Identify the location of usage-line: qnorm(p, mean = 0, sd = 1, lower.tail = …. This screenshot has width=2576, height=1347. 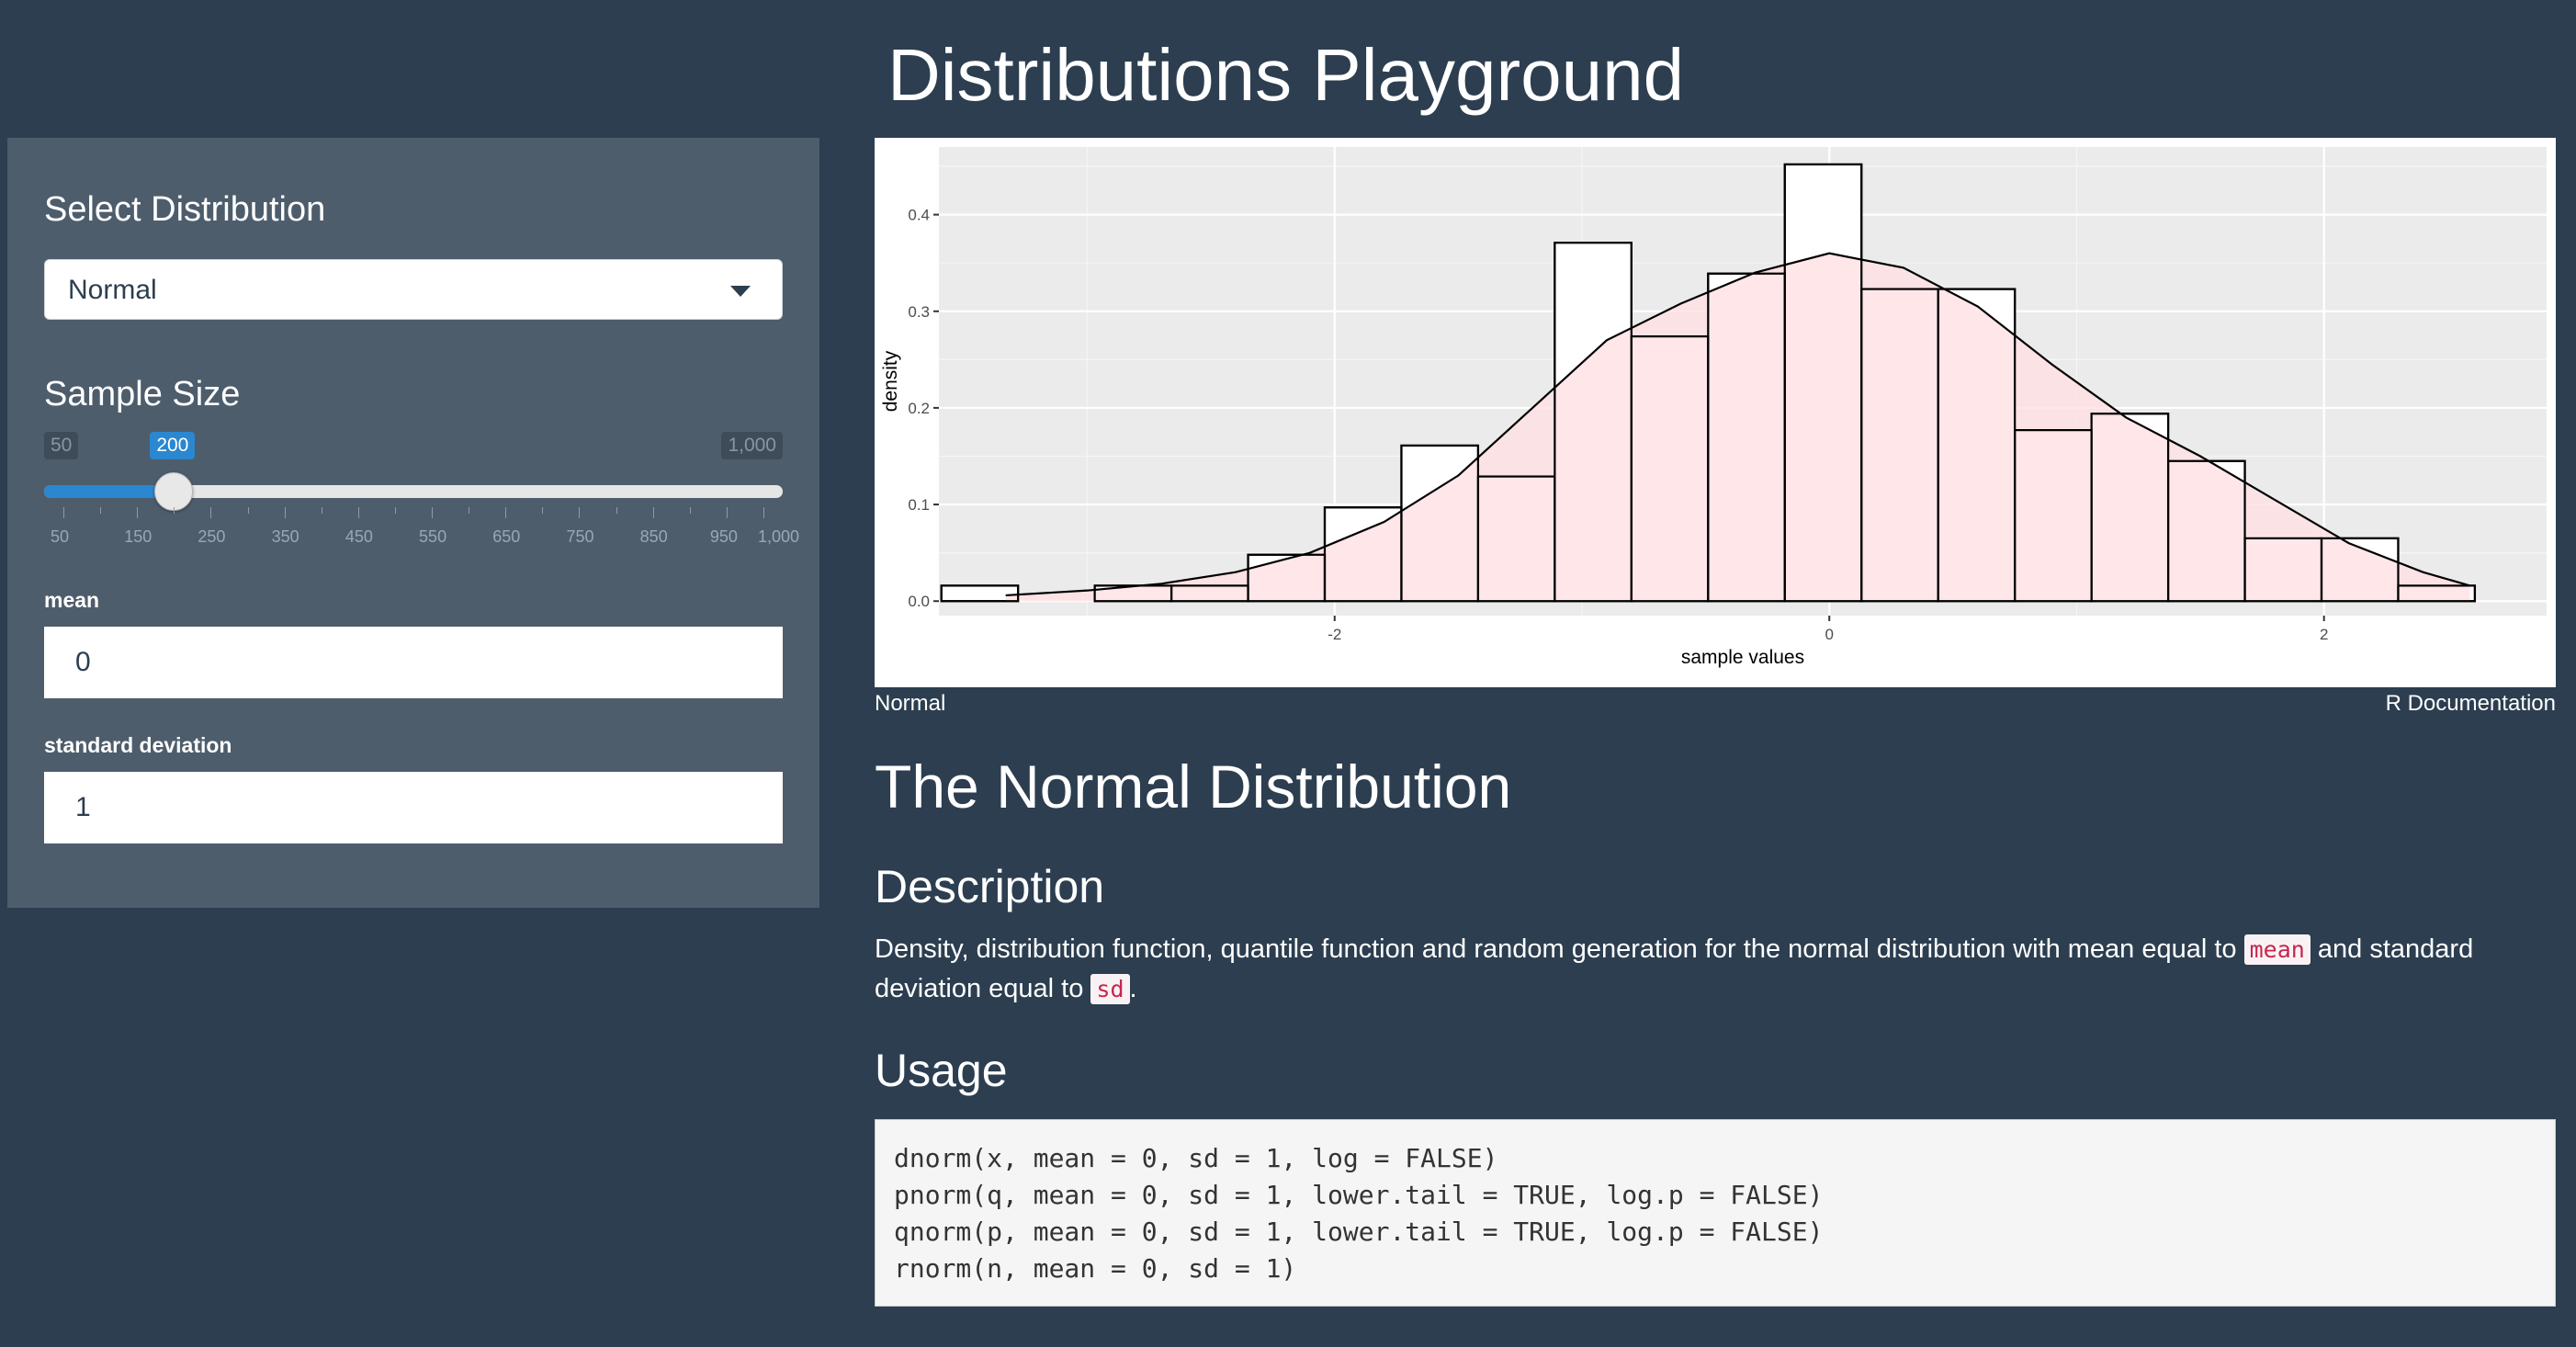
(1359, 1232).